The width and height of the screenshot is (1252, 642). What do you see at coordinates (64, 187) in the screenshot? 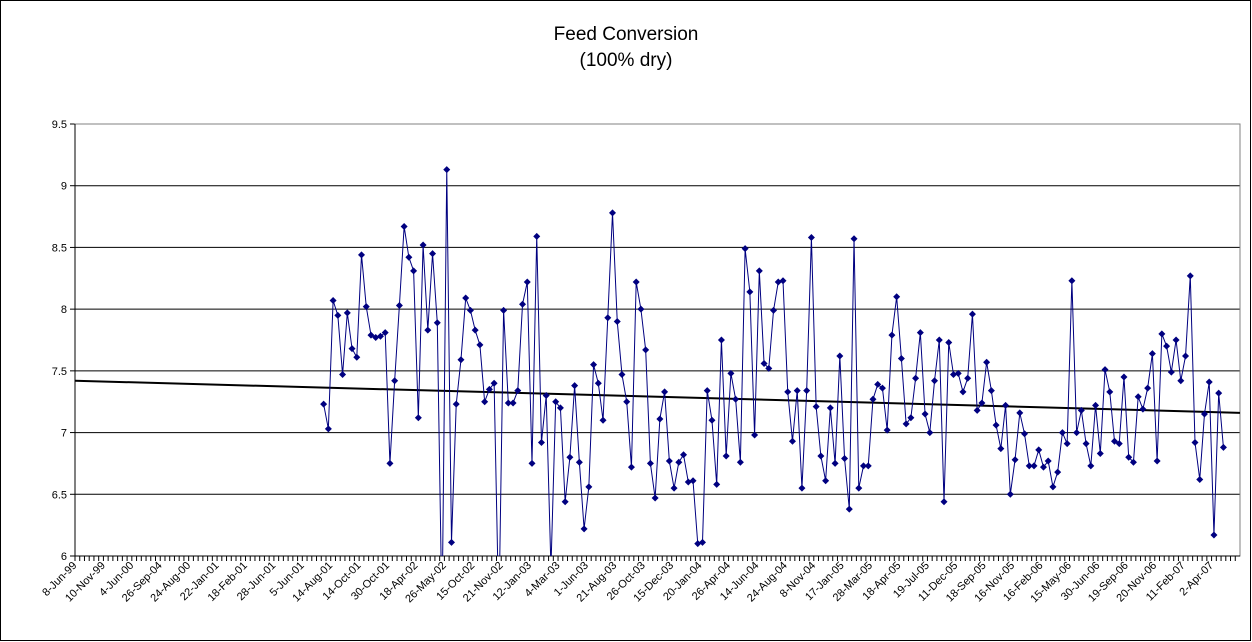
I see `y-tick-label: 9` at bounding box center [64, 187].